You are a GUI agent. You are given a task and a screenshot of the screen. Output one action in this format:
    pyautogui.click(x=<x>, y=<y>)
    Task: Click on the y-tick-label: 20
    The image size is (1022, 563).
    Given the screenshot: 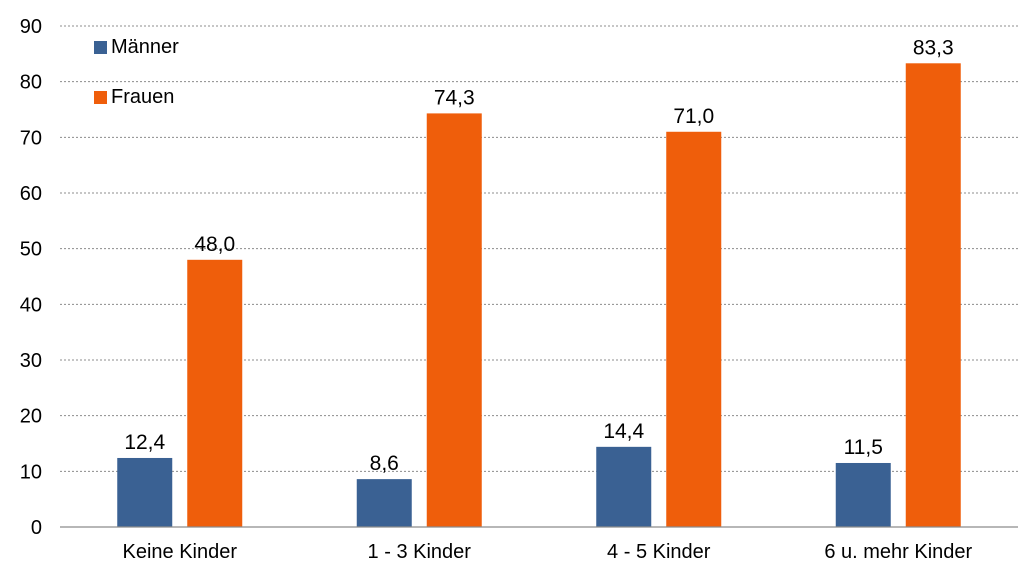 What is the action you would take?
    pyautogui.click(x=31, y=417)
    